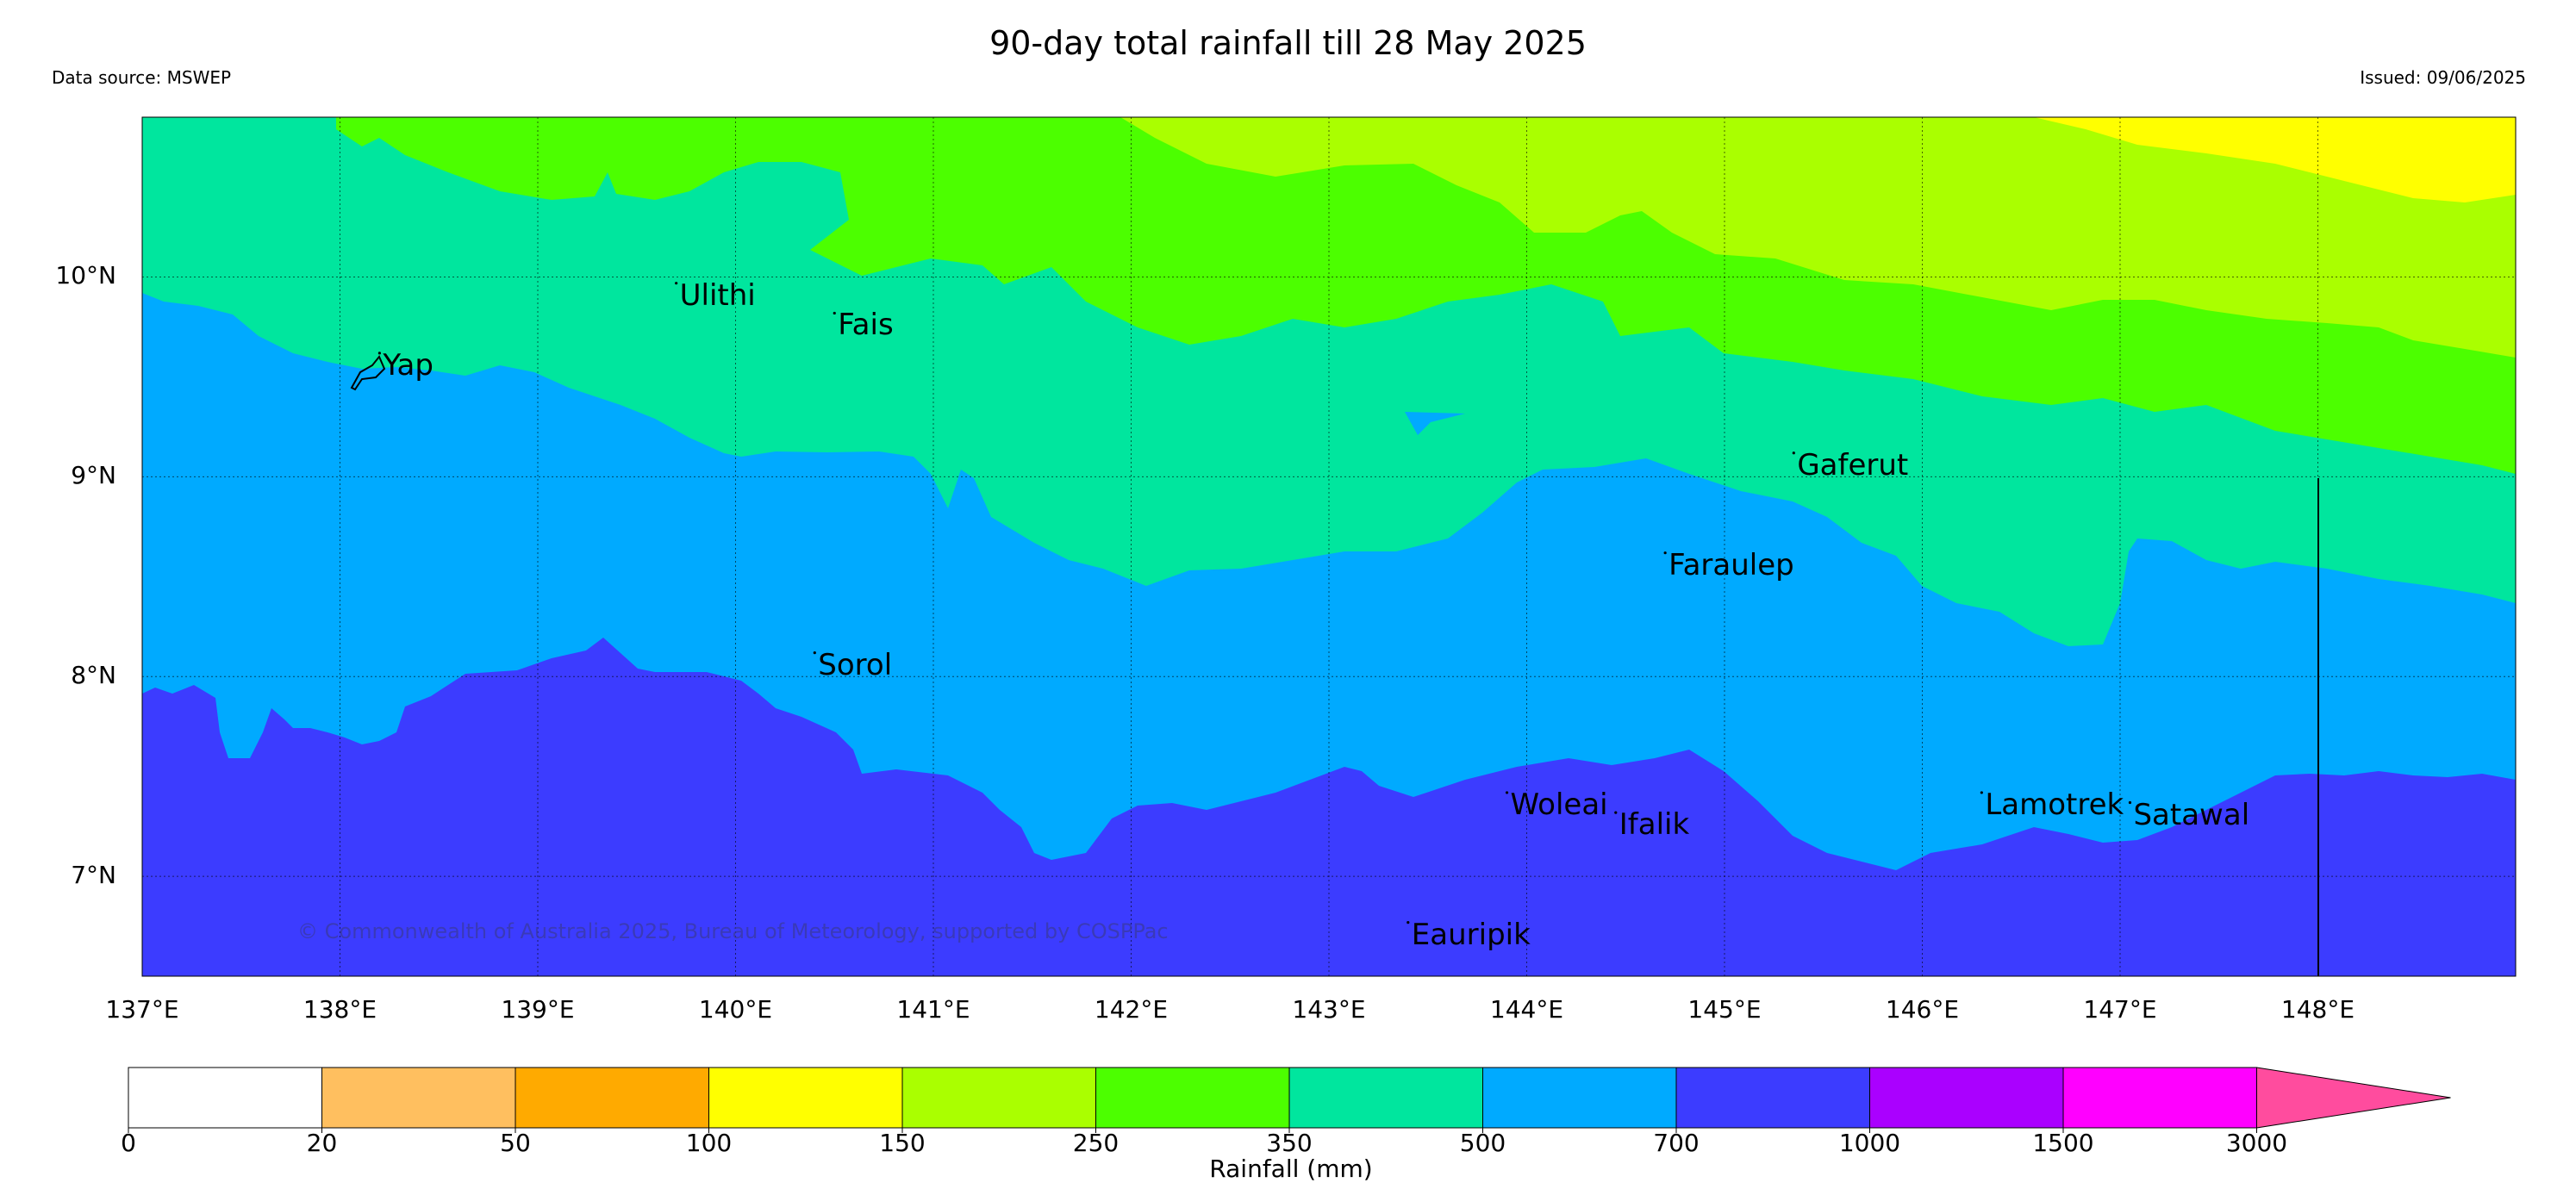  I want to click on place-label: Eauripik, so click(1471, 935).